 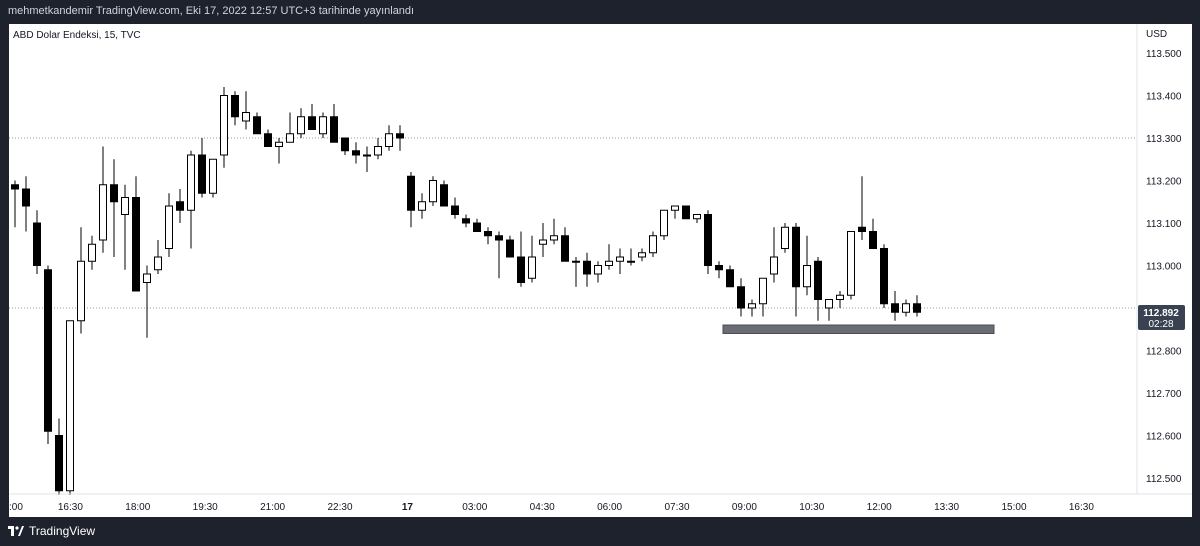 What do you see at coordinates (858, 329) in the screenshot?
I see `support-zone-rectangle` at bounding box center [858, 329].